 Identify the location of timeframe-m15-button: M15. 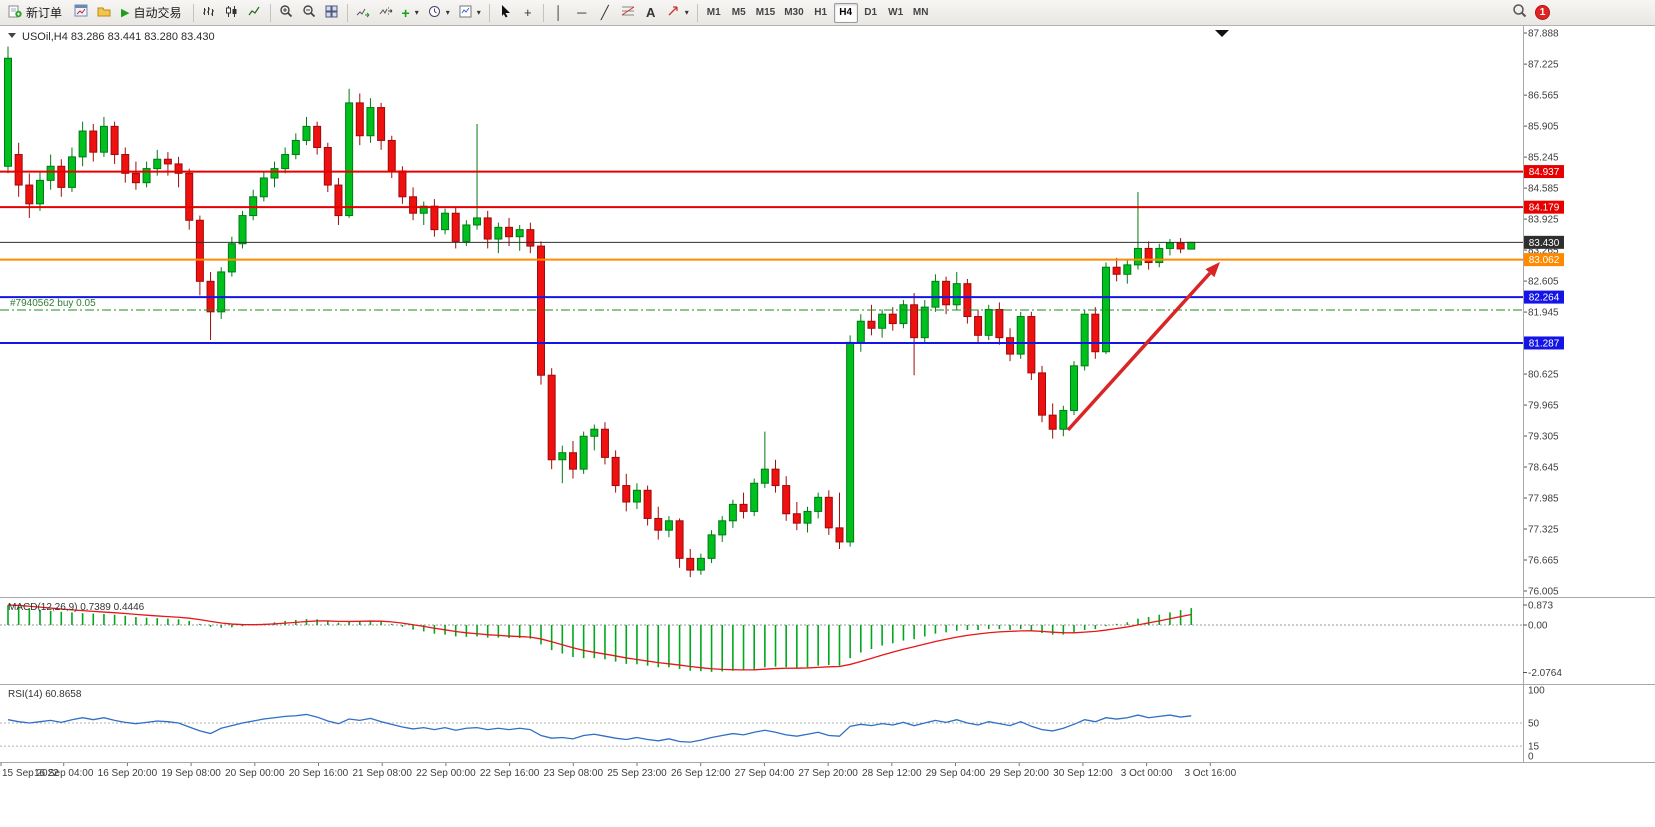
(765, 12).